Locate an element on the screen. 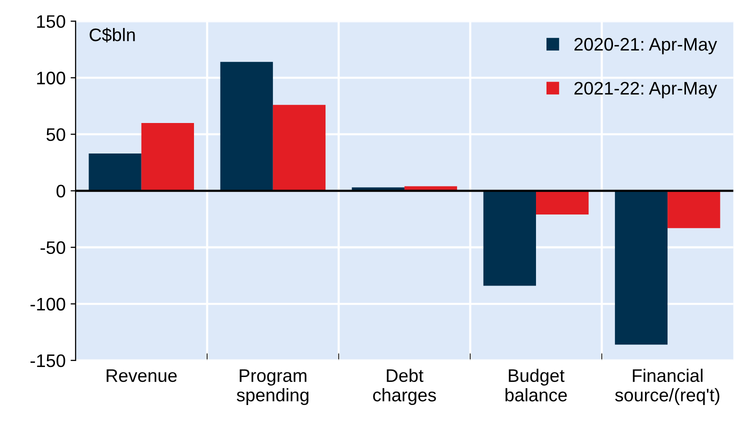 The width and height of the screenshot is (756, 424). x-tick-label: Budget balance is located at coordinates (536, 385).